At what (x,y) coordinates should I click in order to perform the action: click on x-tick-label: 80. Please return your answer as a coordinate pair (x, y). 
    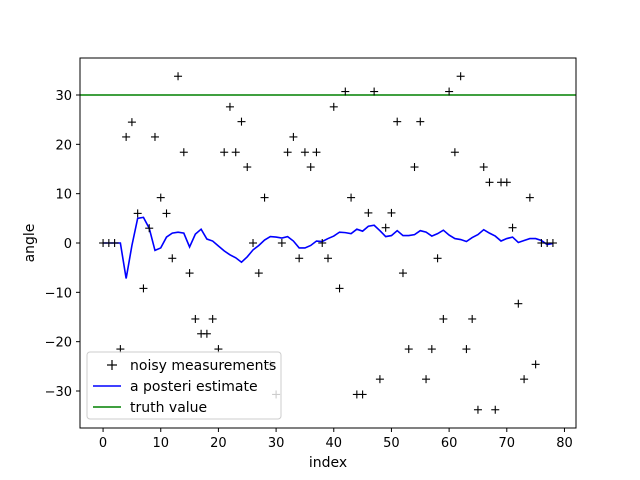
    Looking at the image, I should click on (564, 443).